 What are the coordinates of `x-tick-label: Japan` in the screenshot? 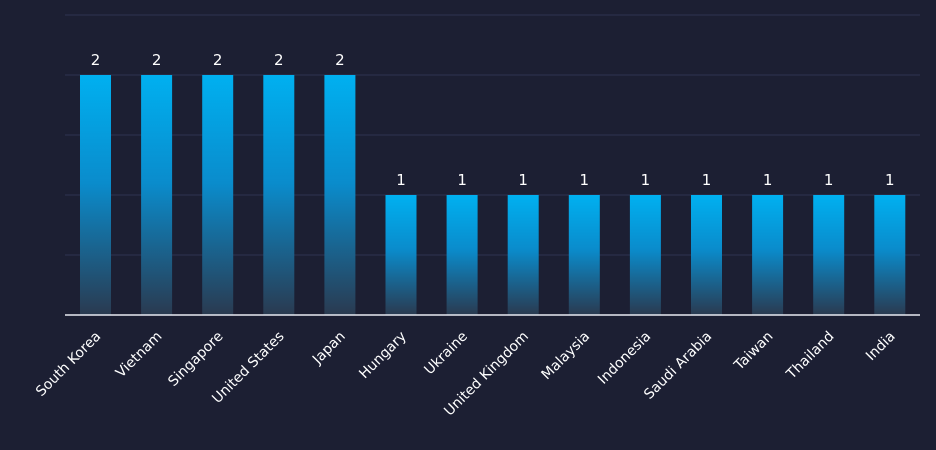 It's located at (329, 349).